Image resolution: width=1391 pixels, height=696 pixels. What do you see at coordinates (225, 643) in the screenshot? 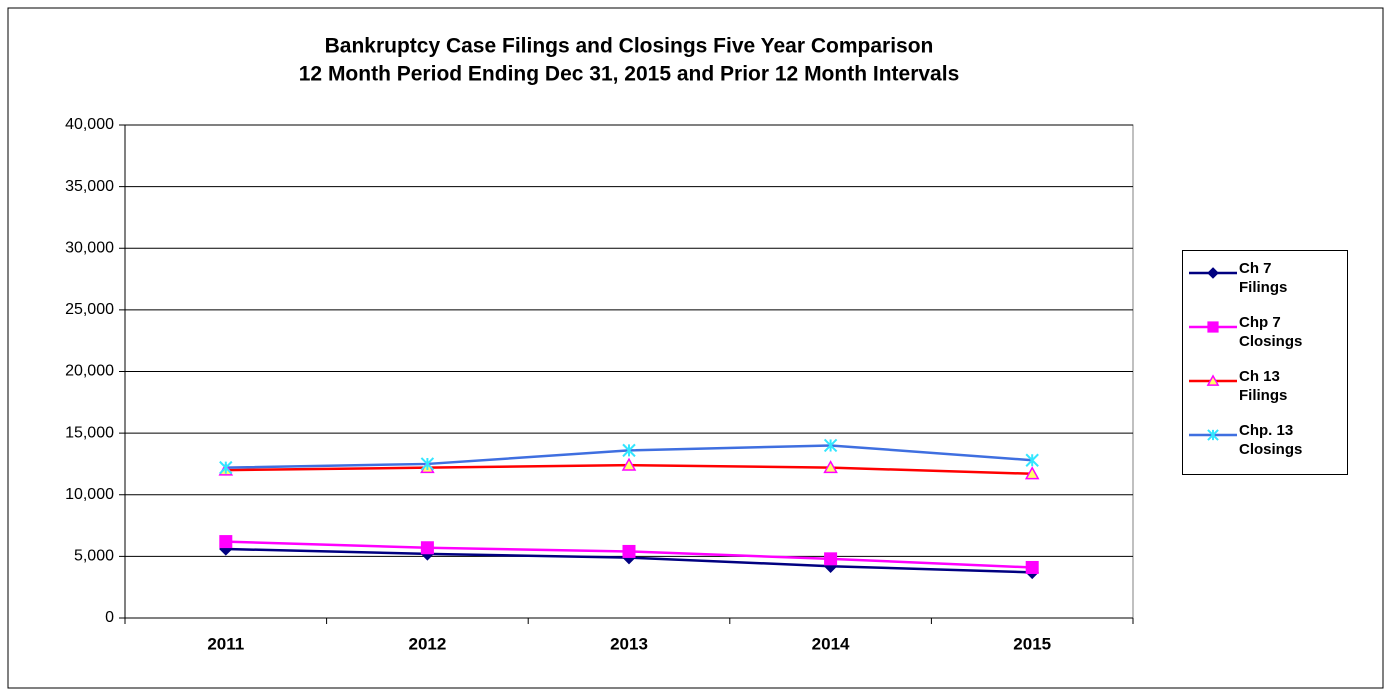
I see `x-tick-label: 2011` at bounding box center [225, 643].